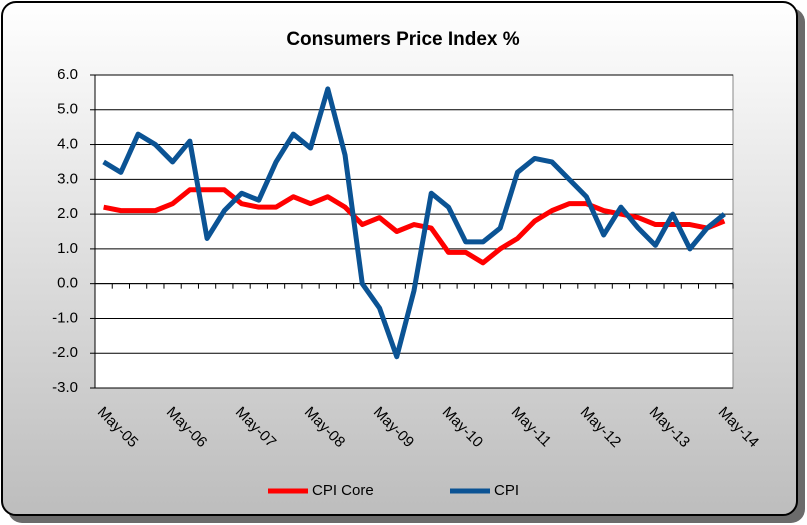  What do you see at coordinates (67, 178) in the screenshot?
I see `y-tick-label: 3.0` at bounding box center [67, 178].